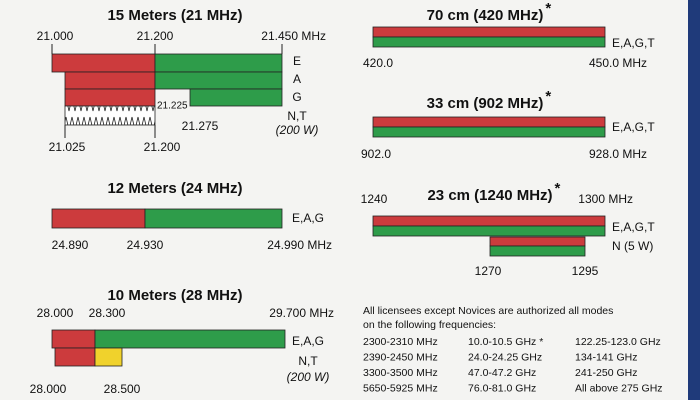 This screenshot has width=700, height=400. What do you see at coordinates (400, 373) in the screenshot?
I see `table-cell: 3300-3500 MHz` at bounding box center [400, 373].